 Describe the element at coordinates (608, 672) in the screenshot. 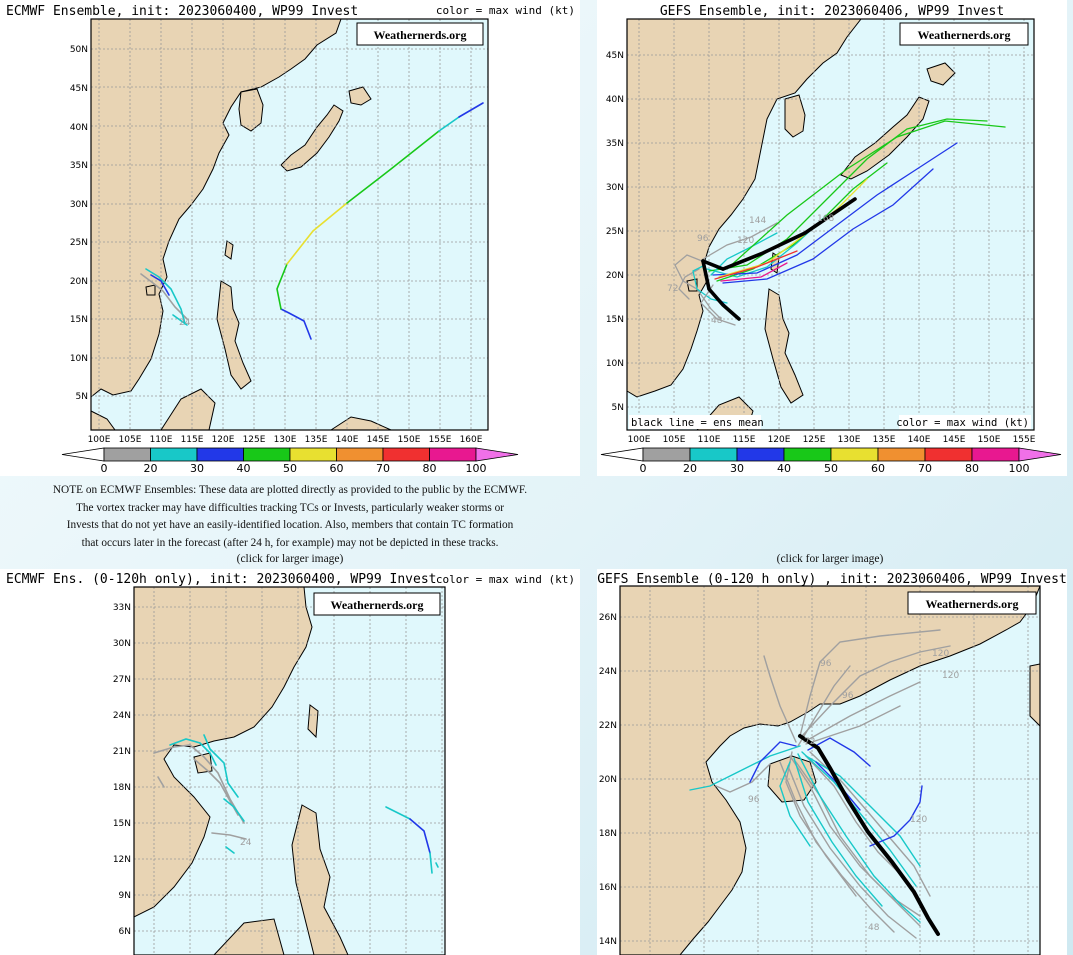

I see `svg-text: 24N` at that location.